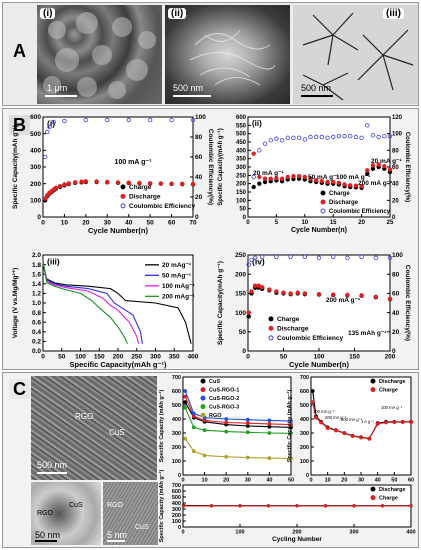 The height and width of the screenshot is (550, 421). What do you see at coordinates (394, 218) in the screenshot?
I see `y2-tick-label: 0` at bounding box center [394, 218].